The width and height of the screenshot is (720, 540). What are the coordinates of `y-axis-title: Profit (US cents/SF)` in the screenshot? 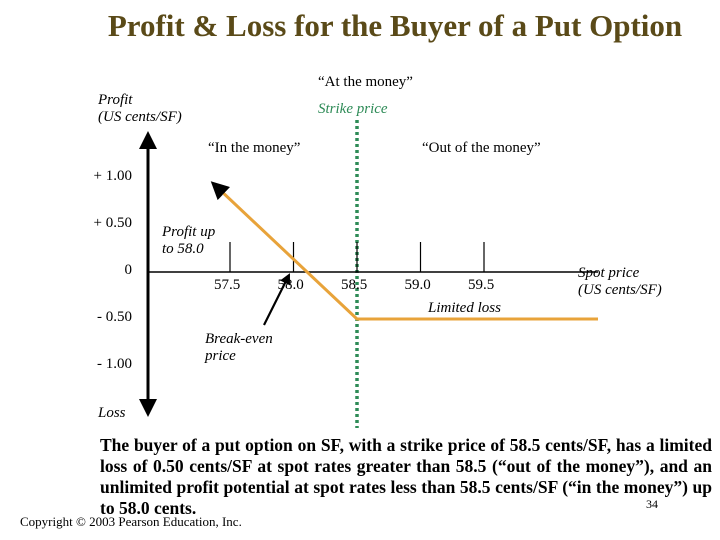 It's located at (140, 109).